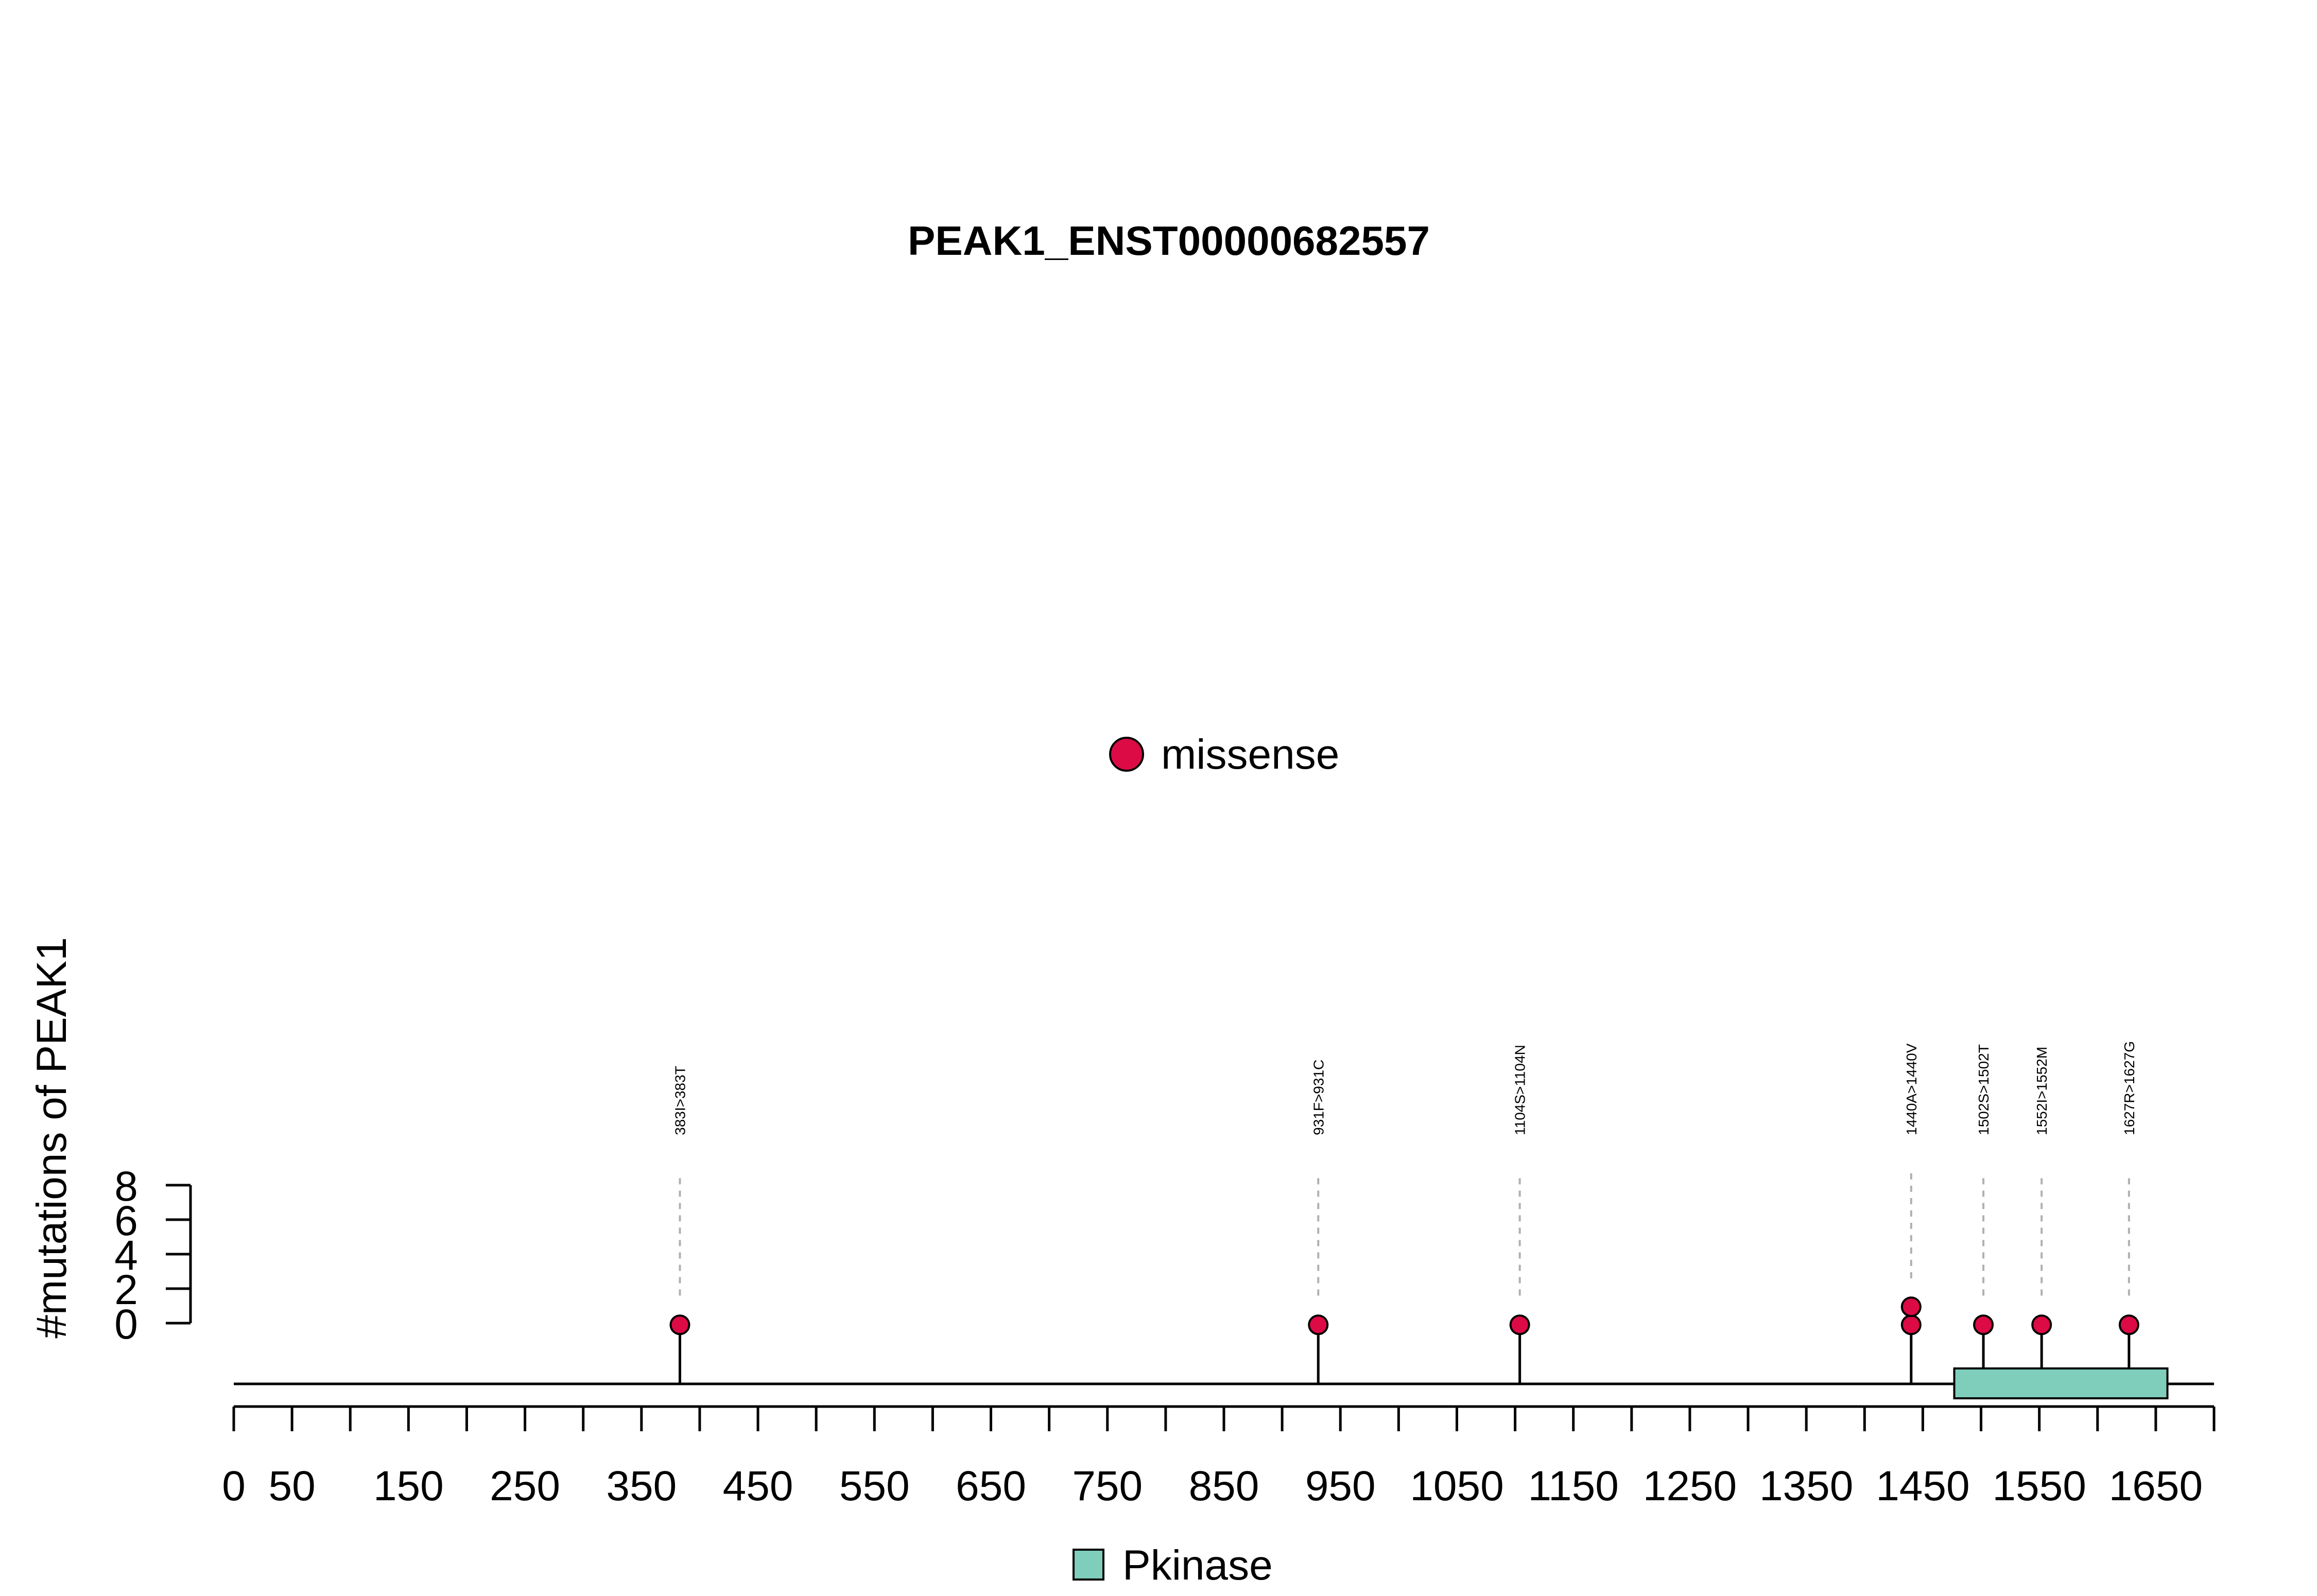  What do you see at coordinates (1197, 1565) in the screenshot?
I see `legend-pkinase-label: Pkinase` at bounding box center [1197, 1565].